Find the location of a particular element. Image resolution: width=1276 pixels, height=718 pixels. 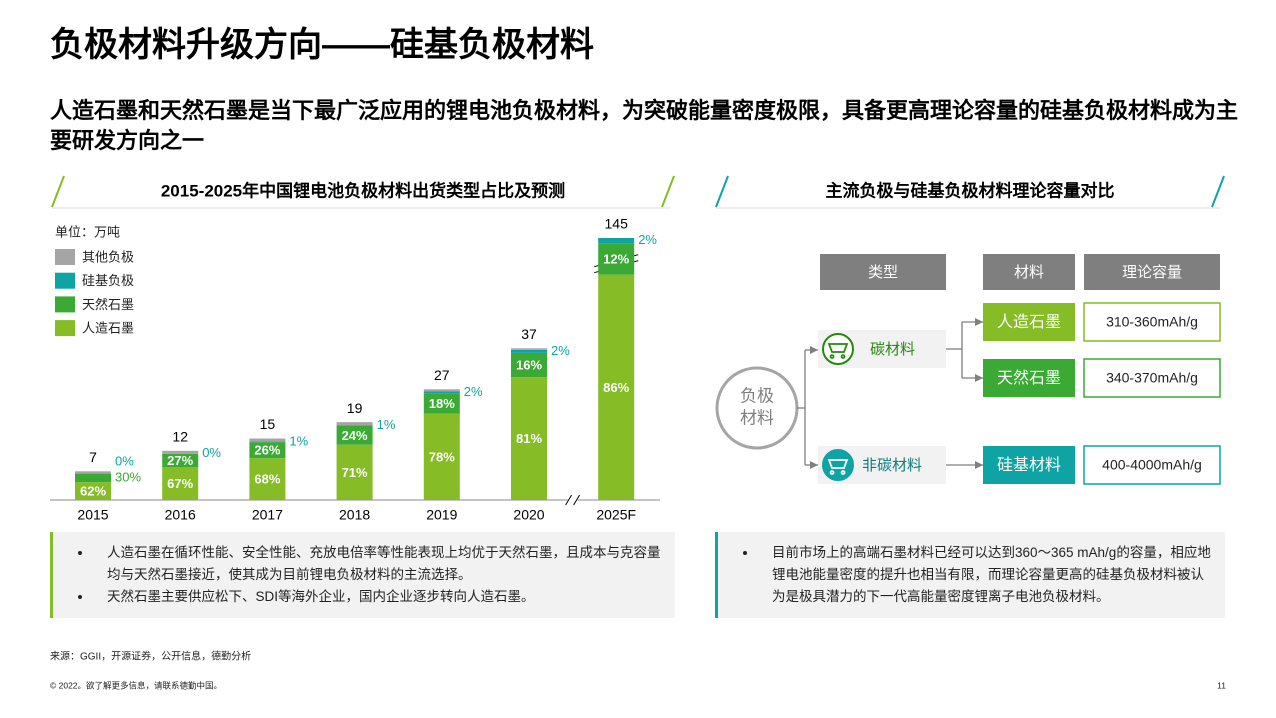

total-label: 12 is located at coordinates (180, 437).